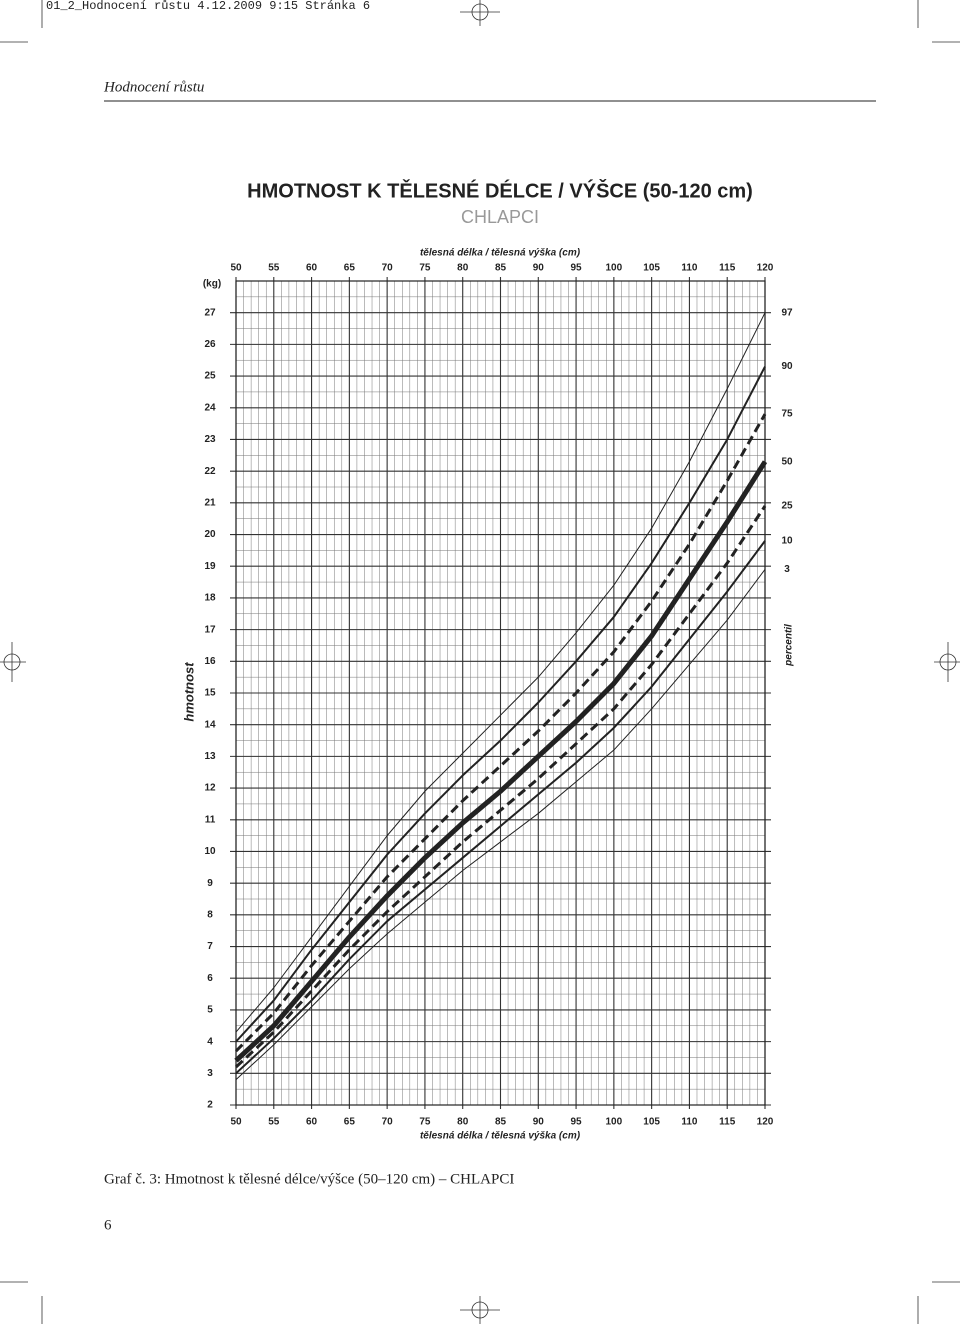  What do you see at coordinates (210, 598) in the screenshot?
I see `y-tick-label: 18` at bounding box center [210, 598].